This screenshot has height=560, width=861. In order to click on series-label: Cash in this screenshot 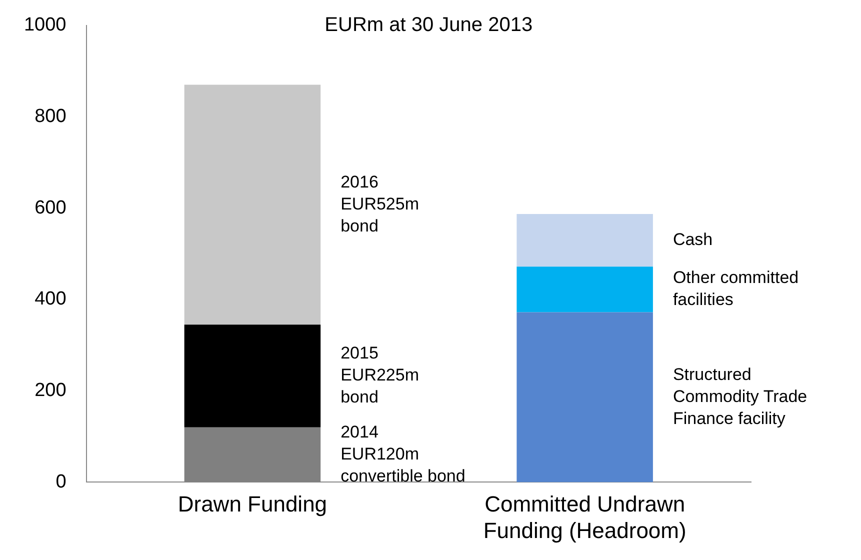, I will do `click(692, 240)`.